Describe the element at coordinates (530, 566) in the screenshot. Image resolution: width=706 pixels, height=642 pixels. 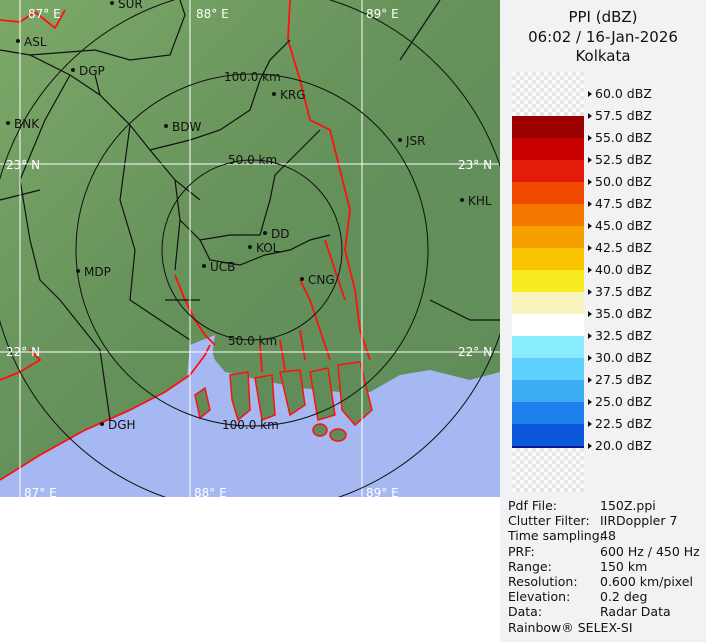
I see `info-label: Range:` at that location.